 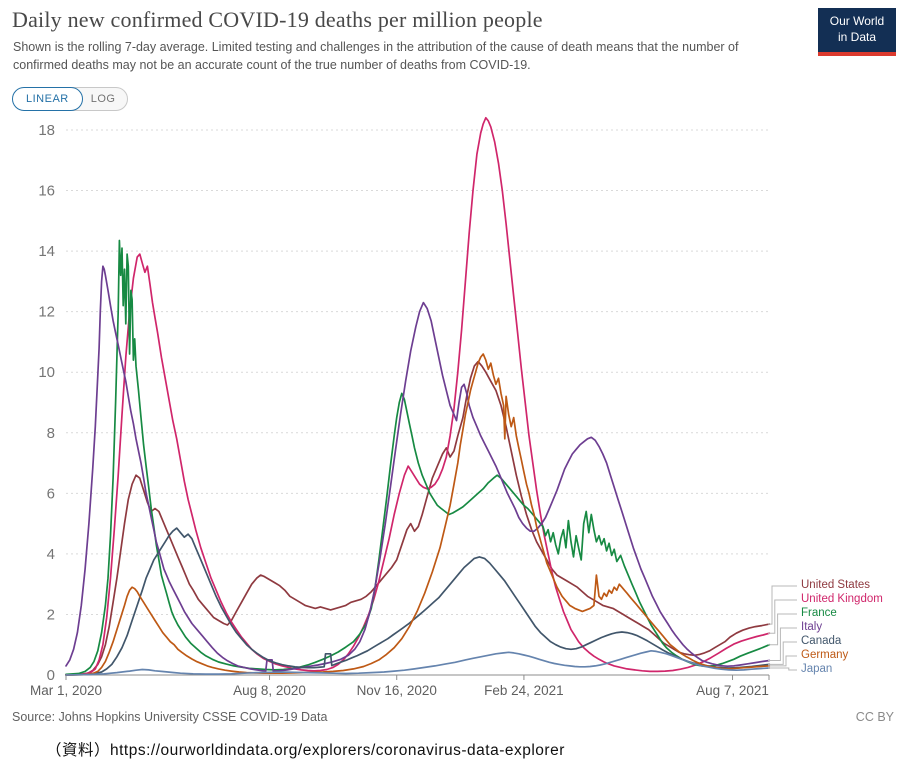 What do you see at coordinates (732, 690) in the screenshot?
I see `x-axis-tick-label: Aug 7, 2021` at bounding box center [732, 690].